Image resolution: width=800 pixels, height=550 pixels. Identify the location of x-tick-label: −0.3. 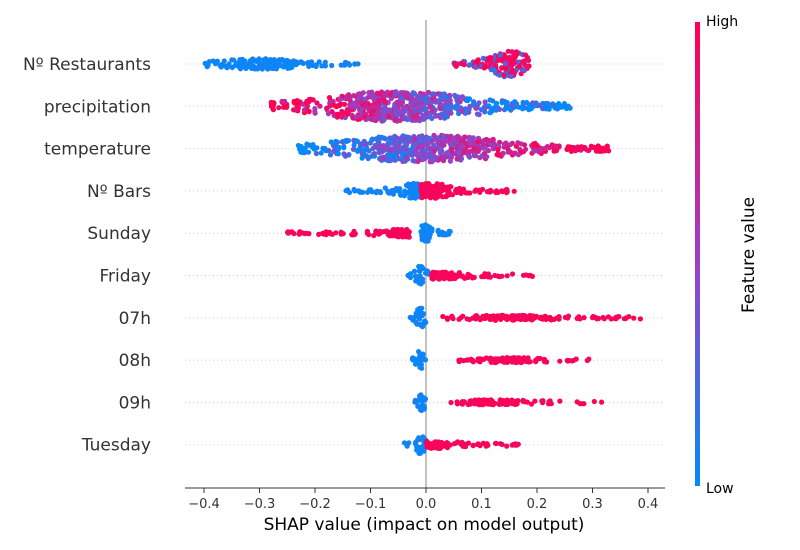
(260, 504).